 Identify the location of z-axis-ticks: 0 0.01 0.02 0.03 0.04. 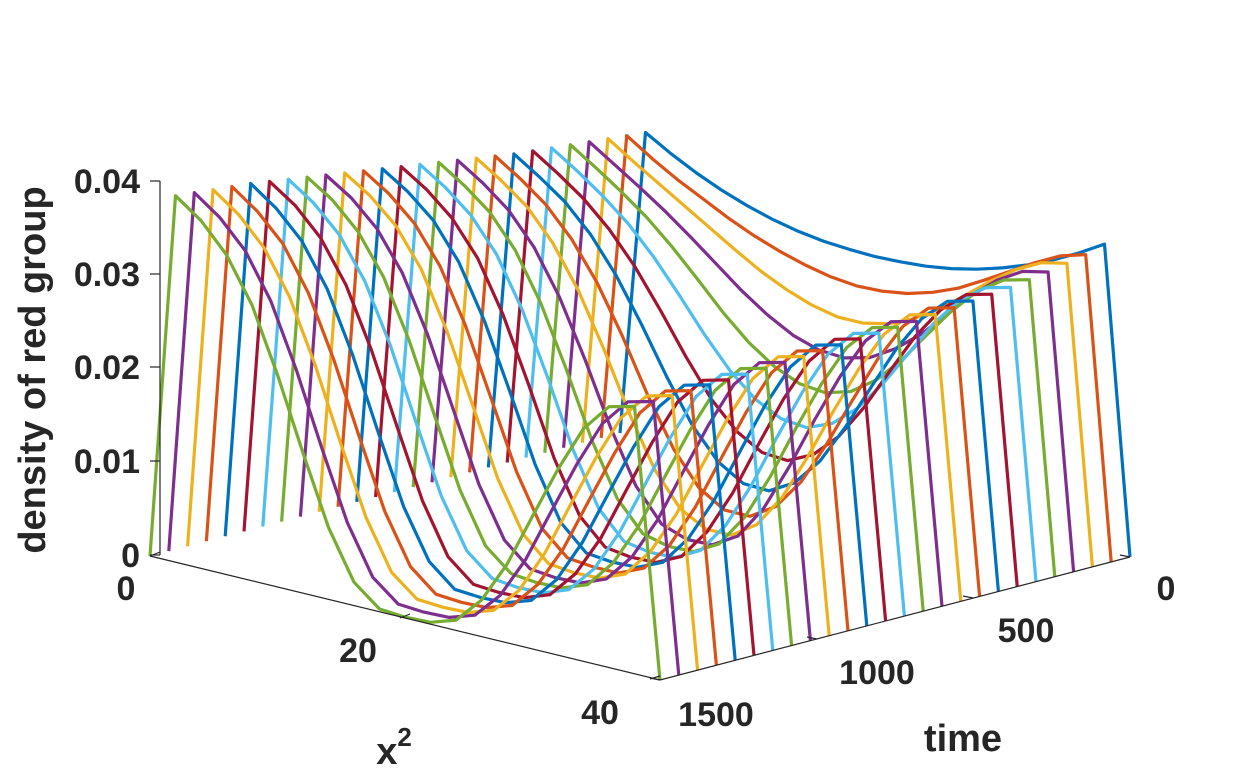
(117, 369).